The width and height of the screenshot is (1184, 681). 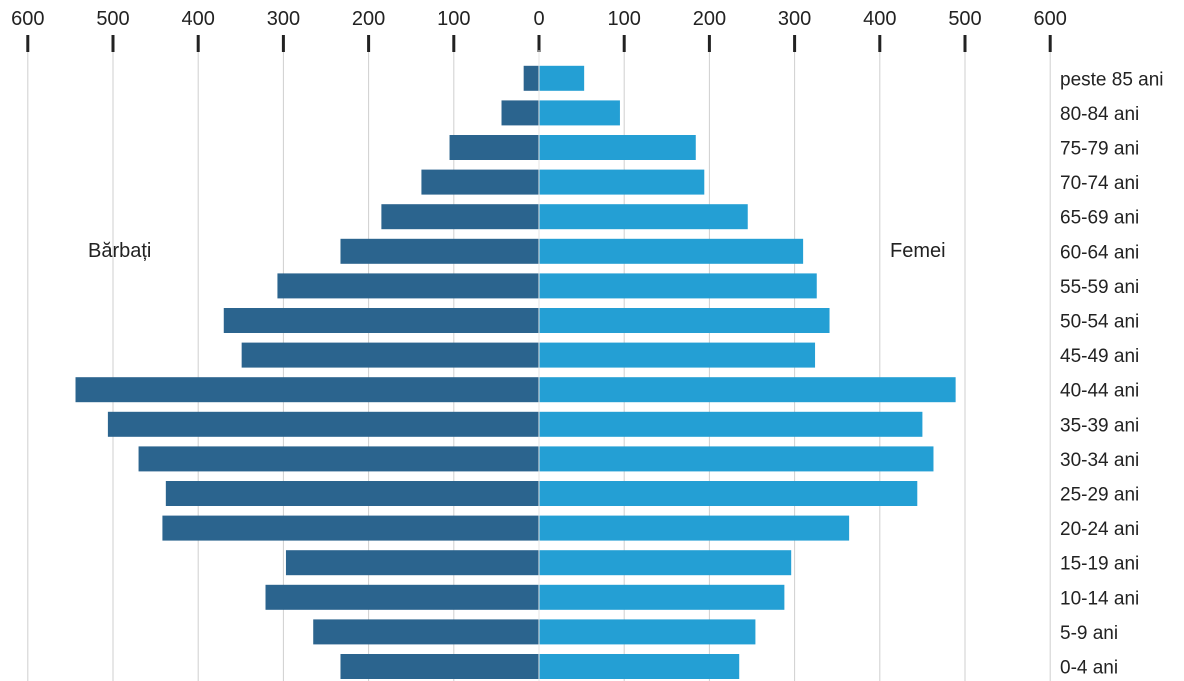 I want to click on category-label: 10-14 ani, so click(x=1099, y=598).